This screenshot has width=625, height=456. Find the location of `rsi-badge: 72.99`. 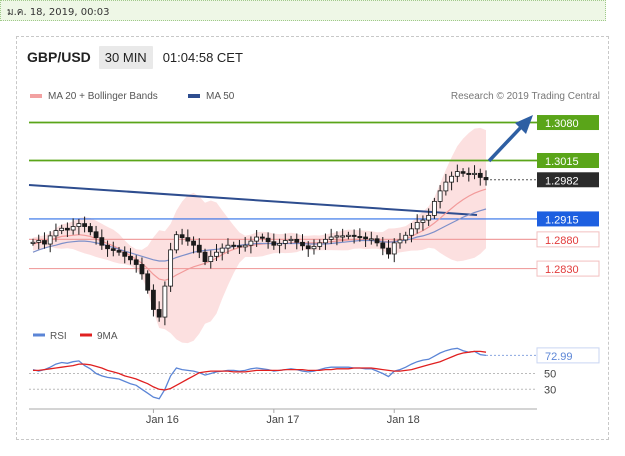

rsi-badge: 72.99 is located at coordinates (568, 355).